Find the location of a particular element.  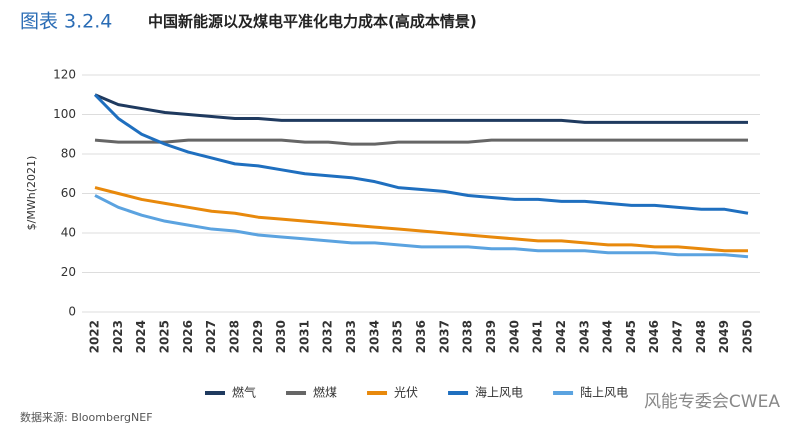

x-tick-label: 2037 is located at coordinates (444, 336).